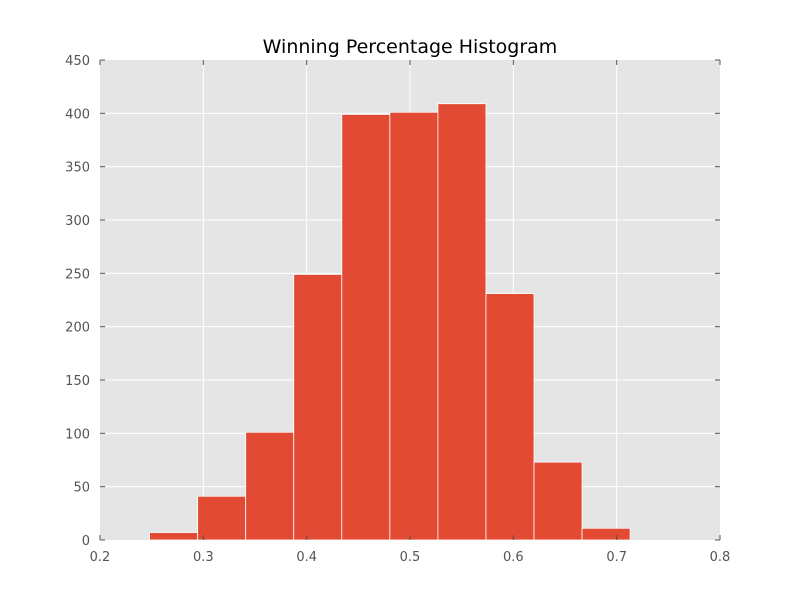  Describe the element at coordinates (720, 557) in the screenshot. I see `x-tick-label: 0.8` at that location.